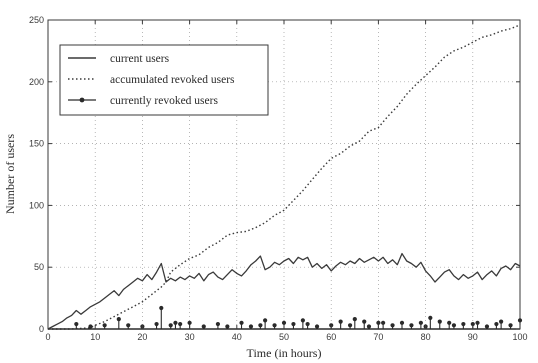 The height and width of the screenshot is (363, 538). Describe the element at coordinates (331, 337) in the screenshot. I see `x-tick-label: 60` at that location.